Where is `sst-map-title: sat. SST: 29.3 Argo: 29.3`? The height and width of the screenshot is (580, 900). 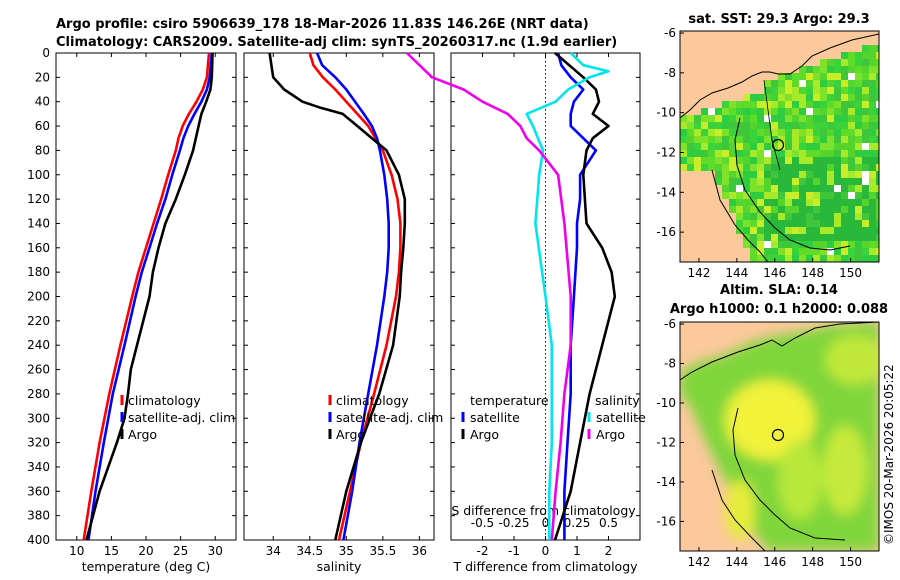 sst-map-title: sat. SST: 29.3 Argo: 29.3 is located at coordinates (778, 19).